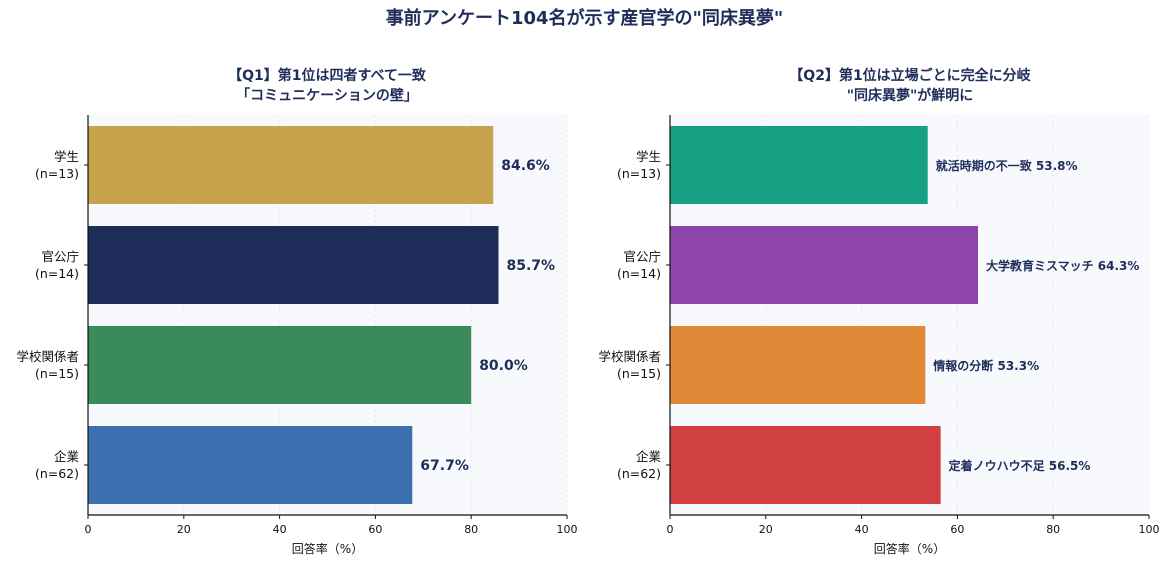 Image resolution: width=1169 pixels, height=565 pixels. Describe the element at coordinates (862, 529) in the screenshot. I see `q2-xtick-label: 40` at that location.